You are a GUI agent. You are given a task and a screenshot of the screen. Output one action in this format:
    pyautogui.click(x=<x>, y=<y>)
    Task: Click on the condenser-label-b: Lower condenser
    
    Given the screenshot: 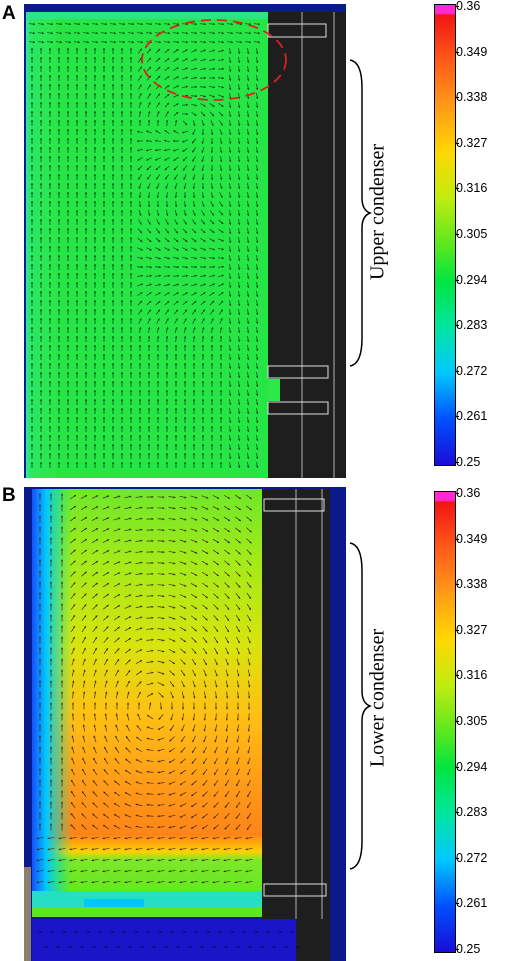 What is the action you would take?
    pyautogui.click(x=377, y=698)
    